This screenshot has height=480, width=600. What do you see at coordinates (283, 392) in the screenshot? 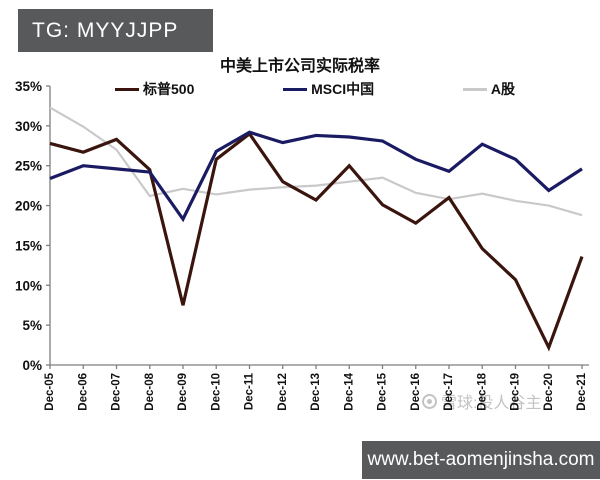
I see `x-tick-label: Dec-12` at bounding box center [283, 392].